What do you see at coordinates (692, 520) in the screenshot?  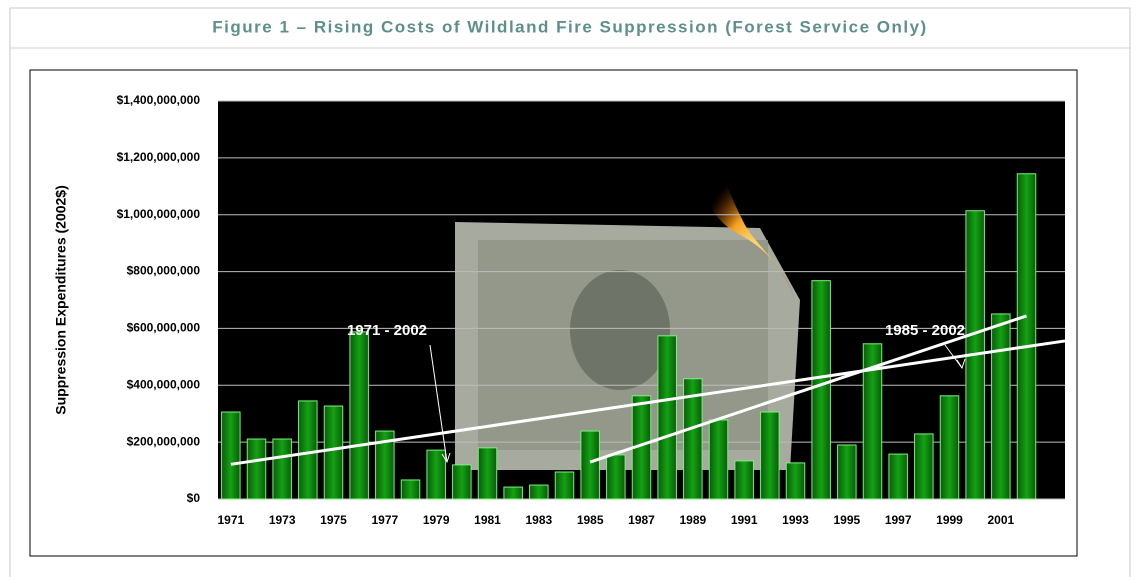 I see `x-tick-label: 1989` at bounding box center [692, 520].